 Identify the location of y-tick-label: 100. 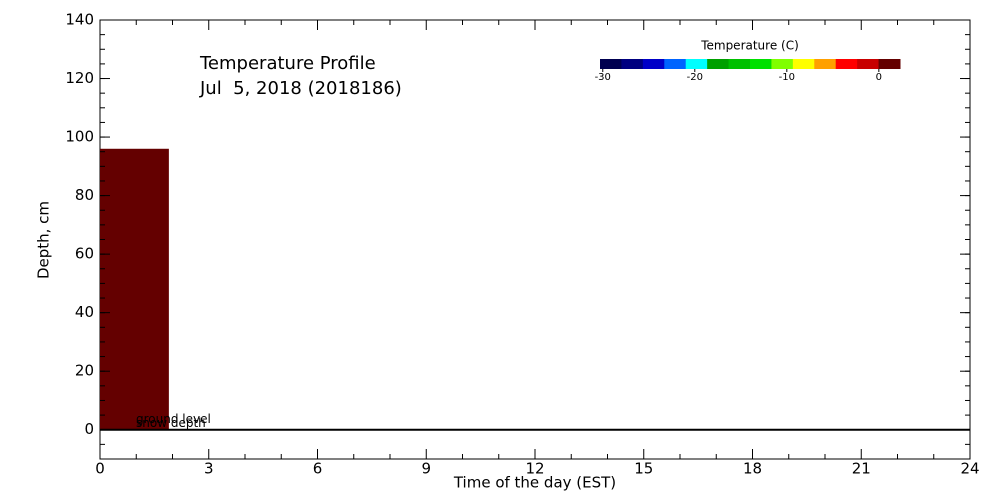
(79, 137).